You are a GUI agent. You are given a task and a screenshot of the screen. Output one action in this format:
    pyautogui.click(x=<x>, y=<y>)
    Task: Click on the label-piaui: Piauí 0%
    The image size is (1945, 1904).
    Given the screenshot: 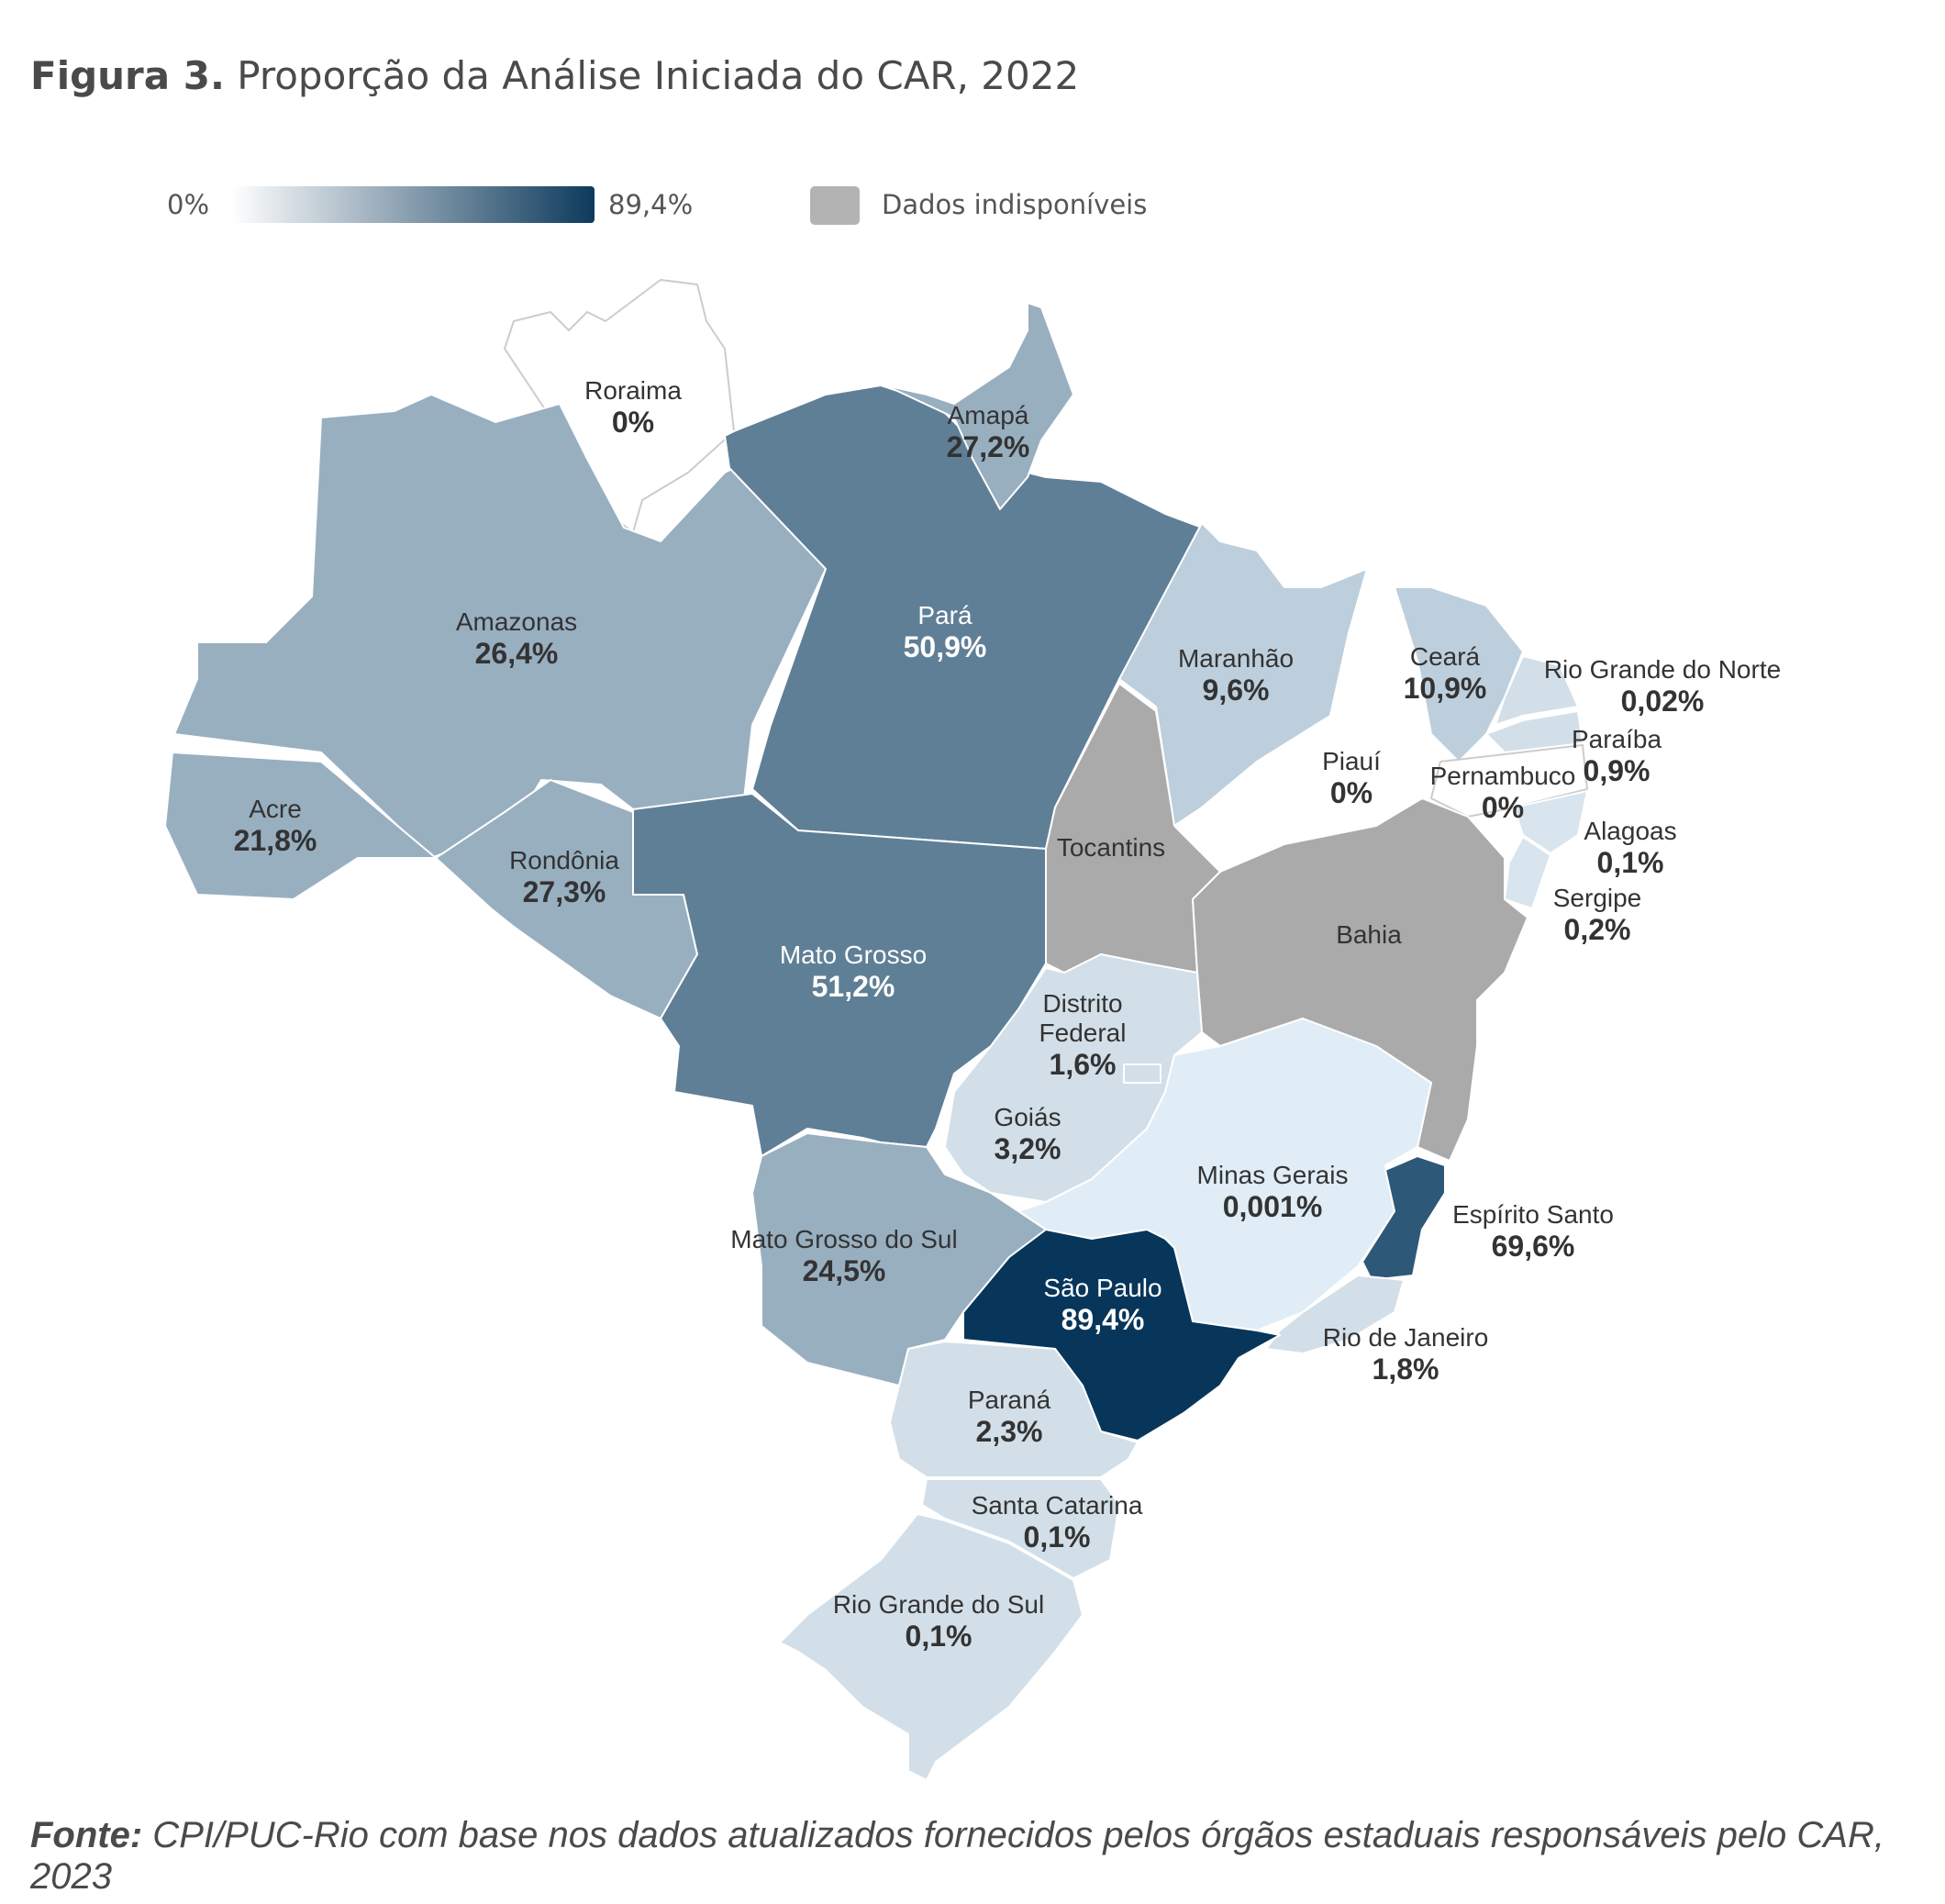 What is the action you would take?
    pyautogui.click(x=1351, y=778)
    